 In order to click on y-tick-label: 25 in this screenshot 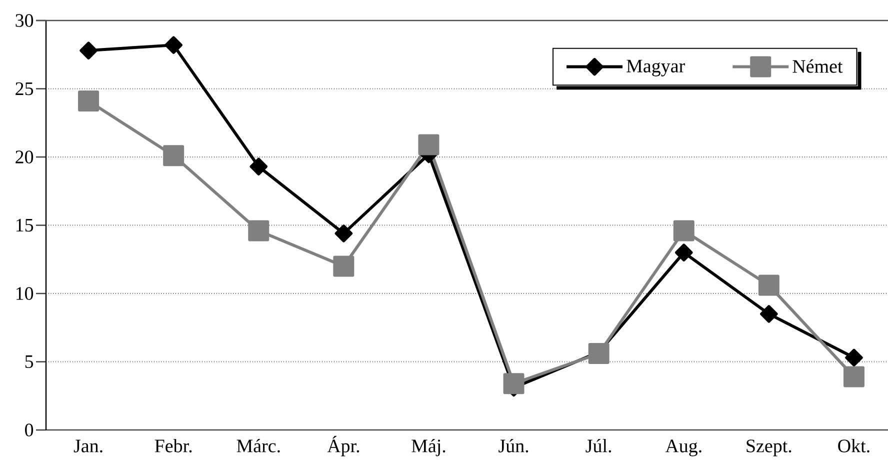, I will do `click(25, 89)`.